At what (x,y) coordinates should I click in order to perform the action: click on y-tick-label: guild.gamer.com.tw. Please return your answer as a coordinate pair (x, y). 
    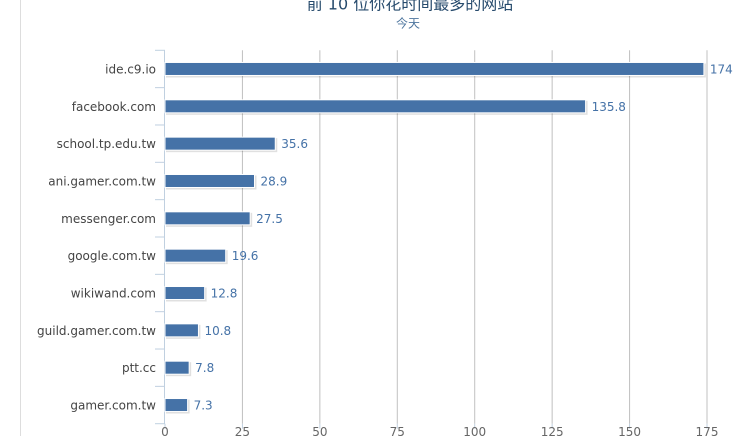
    Looking at the image, I should click on (96, 331).